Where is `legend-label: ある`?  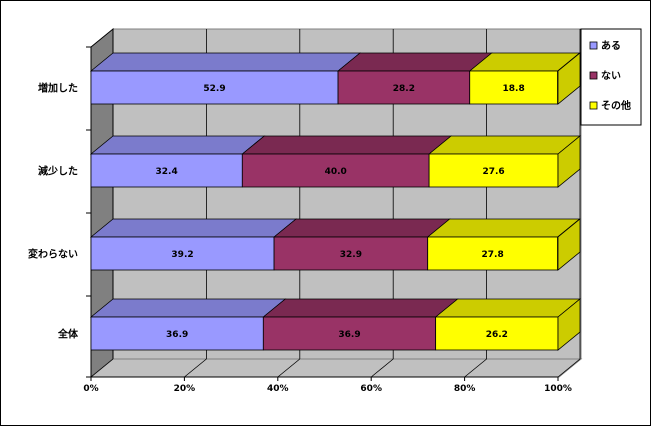
legend-label: ある is located at coordinates (611, 45).